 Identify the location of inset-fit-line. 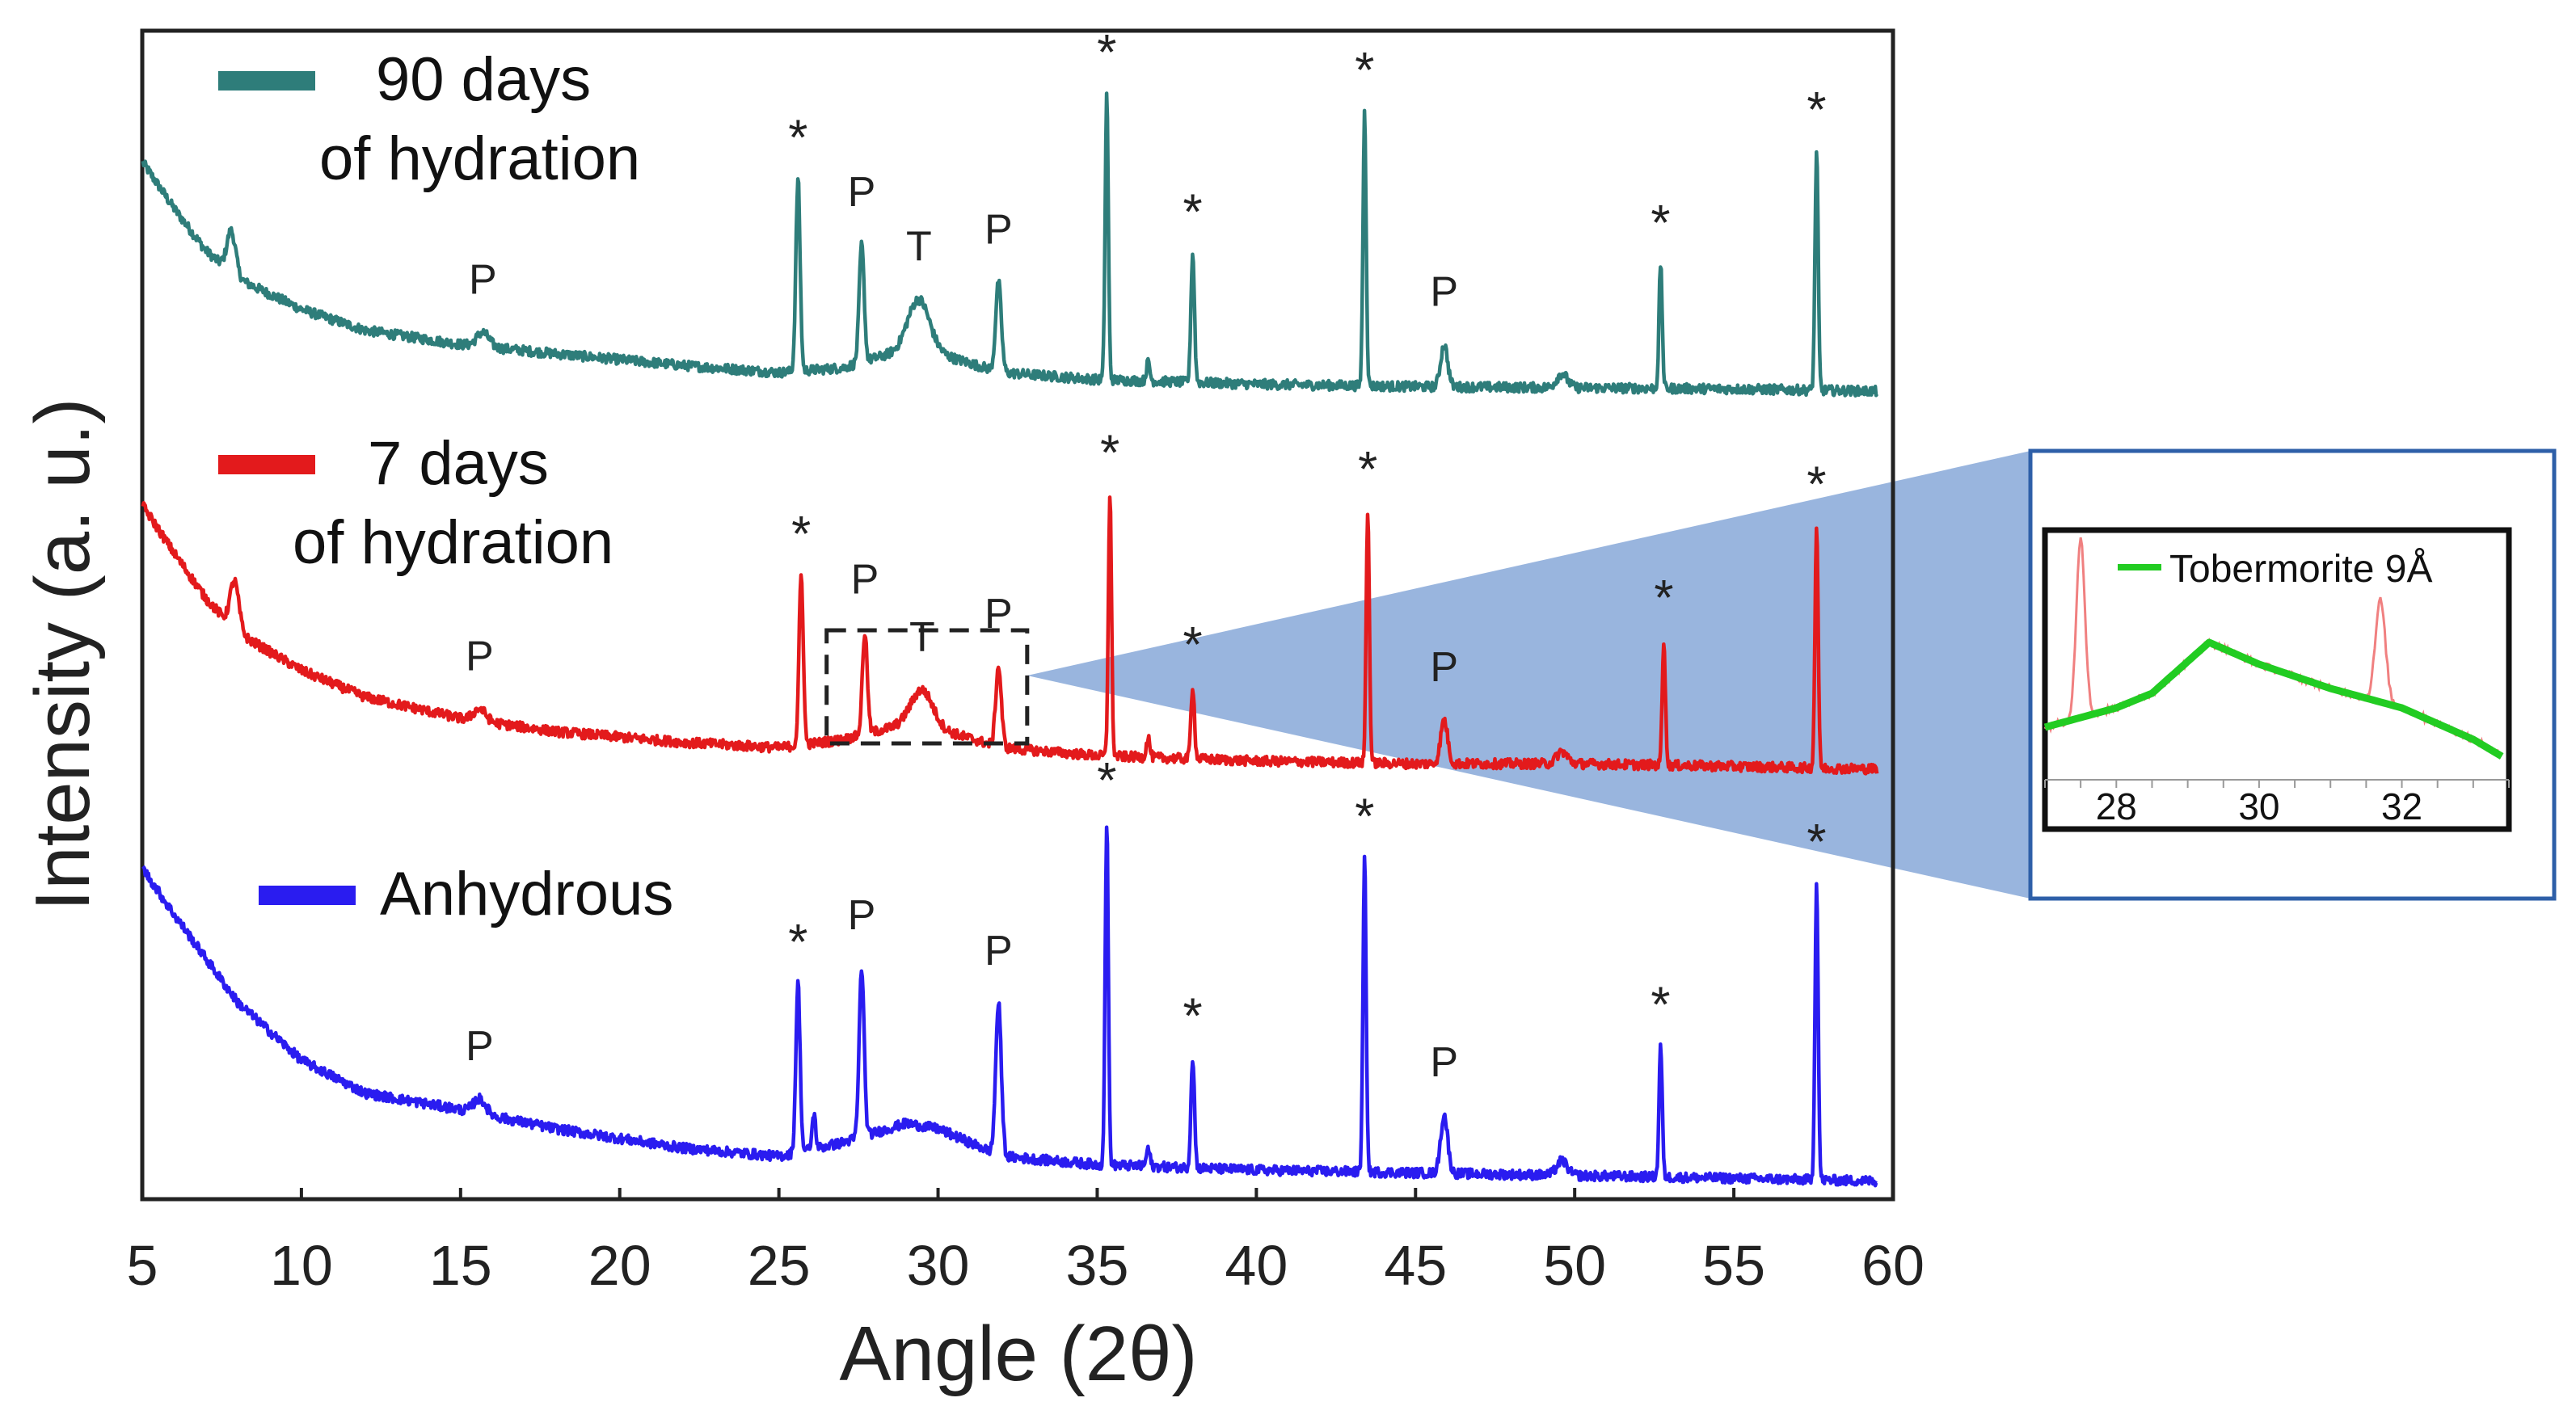
(2274, 699).